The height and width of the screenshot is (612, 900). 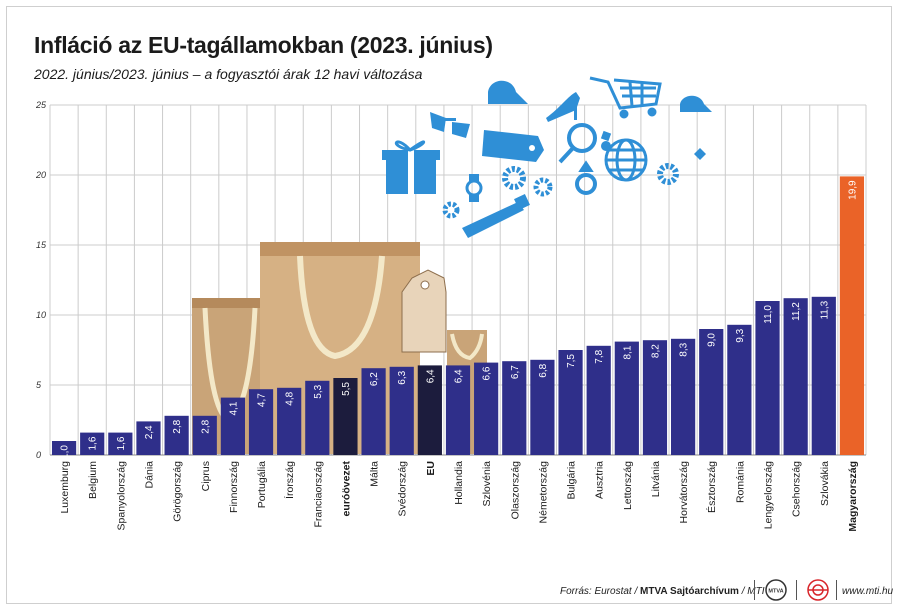 What do you see at coordinates (684, 349) in the screenshot?
I see `value-label-22: 8,3` at bounding box center [684, 349].